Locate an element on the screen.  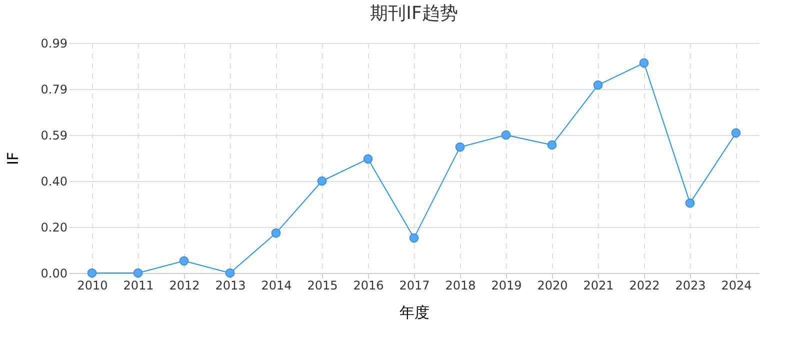
y-tick-label: 0.99 is located at coordinates (54, 43).